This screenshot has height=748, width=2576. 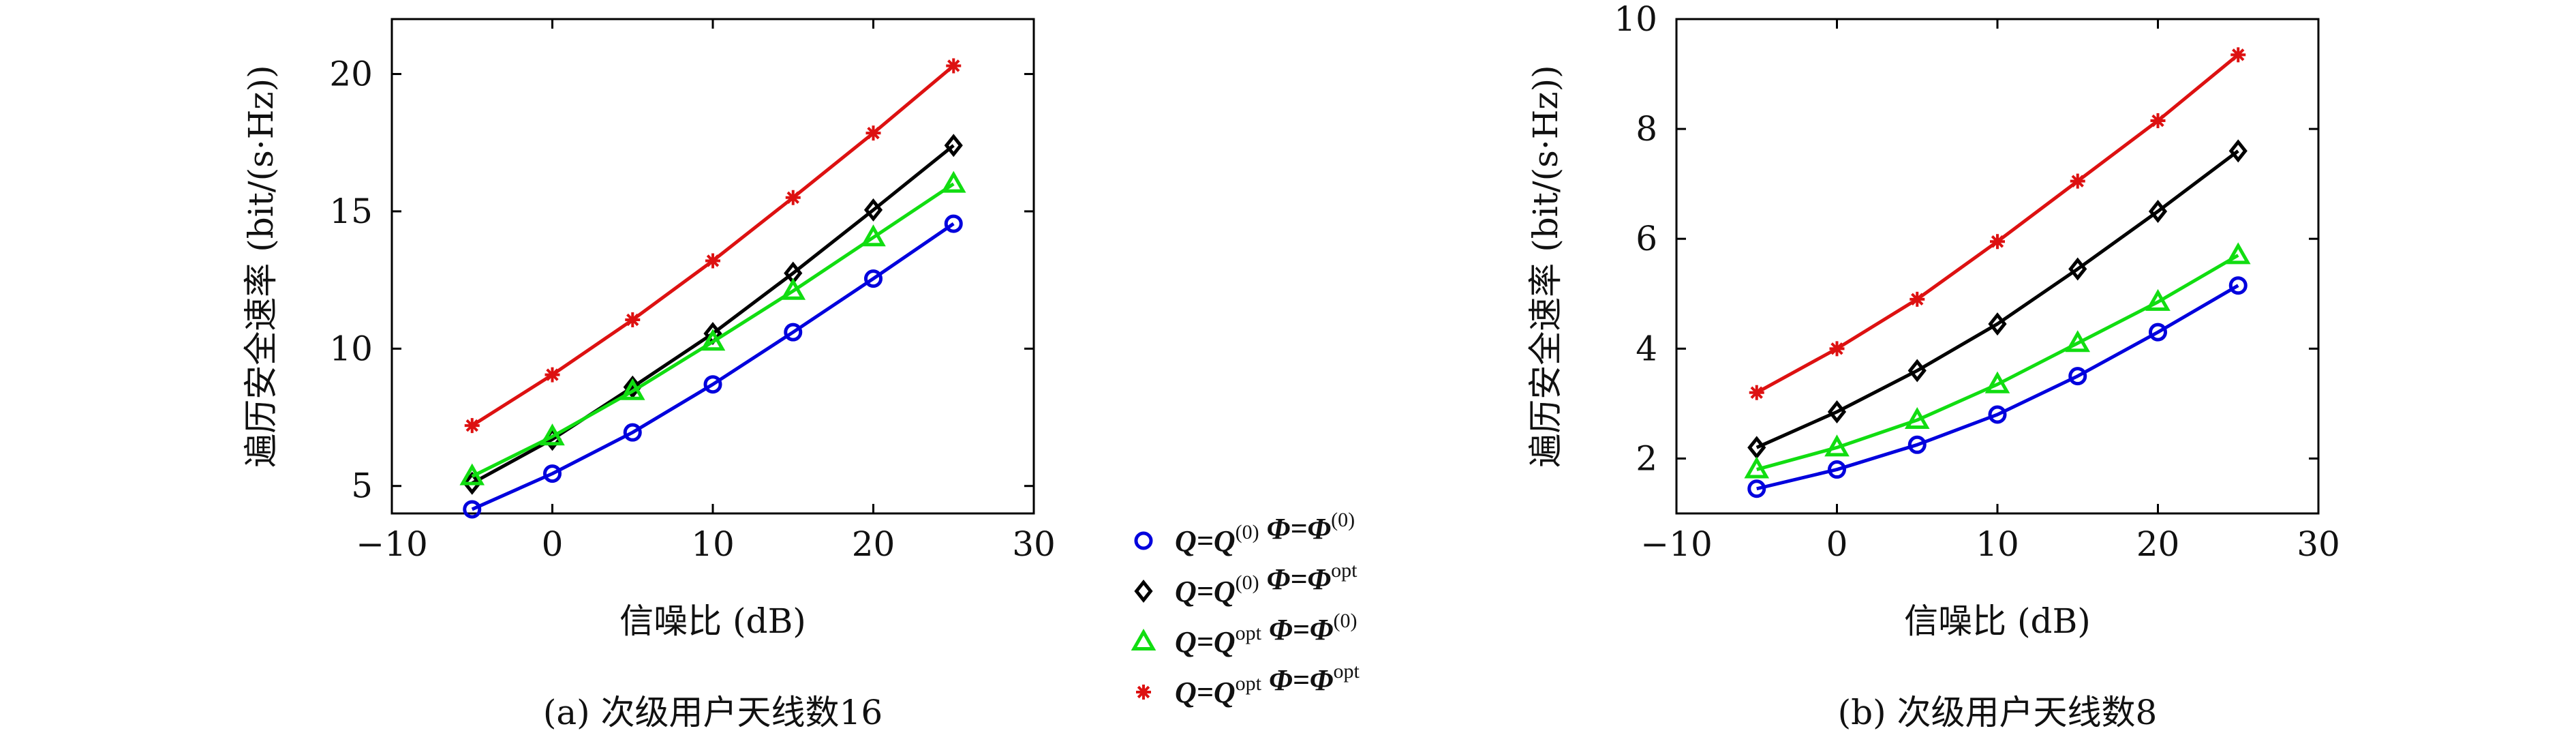 I want to click on legend-entry-s3: Q=Qopt Φ=Φ(0), so click(x=1244, y=634).